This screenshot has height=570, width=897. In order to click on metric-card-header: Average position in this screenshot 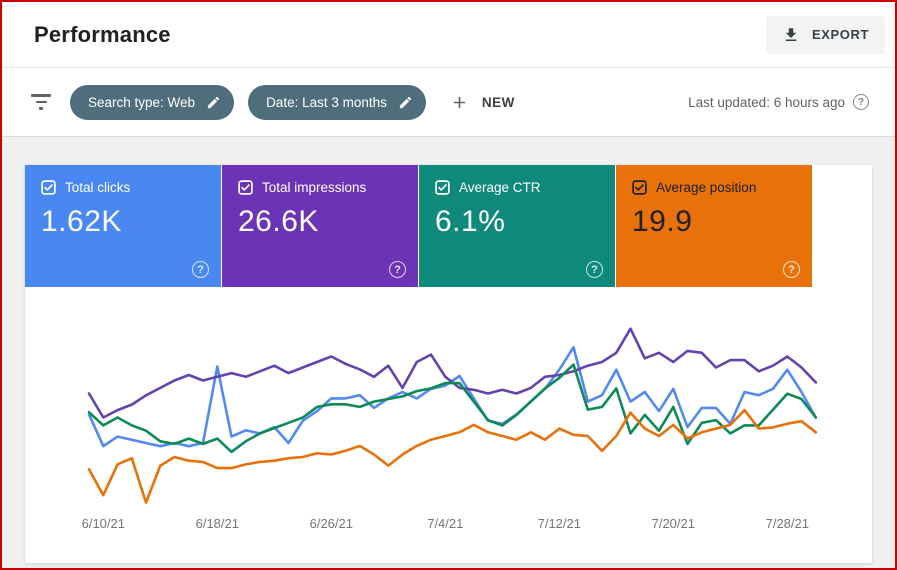, I will do `click(714, 187)`.